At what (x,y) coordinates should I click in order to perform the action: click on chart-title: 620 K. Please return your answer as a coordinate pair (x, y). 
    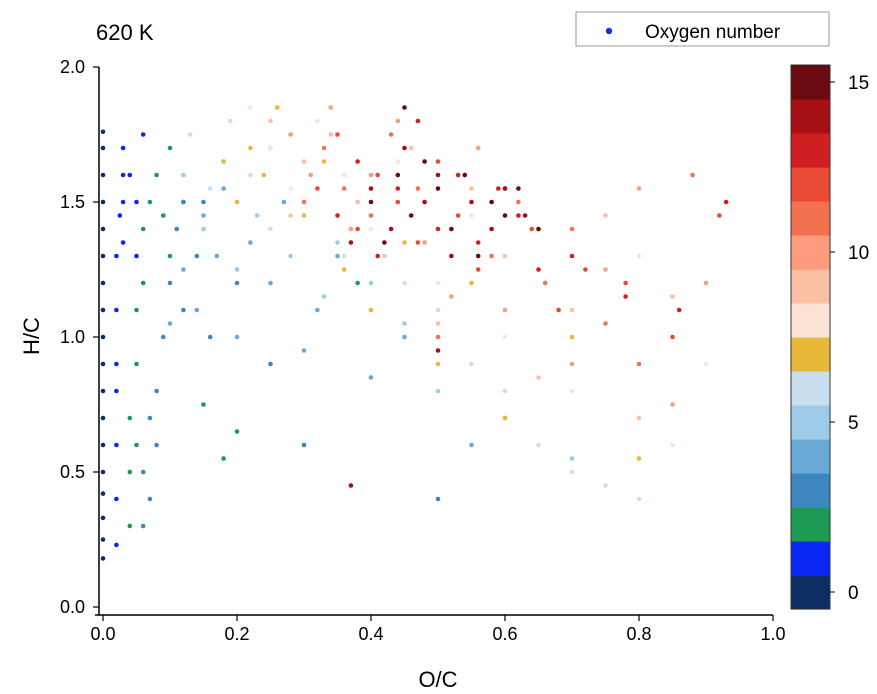
    Looking at the image, I should click on (125, 32).